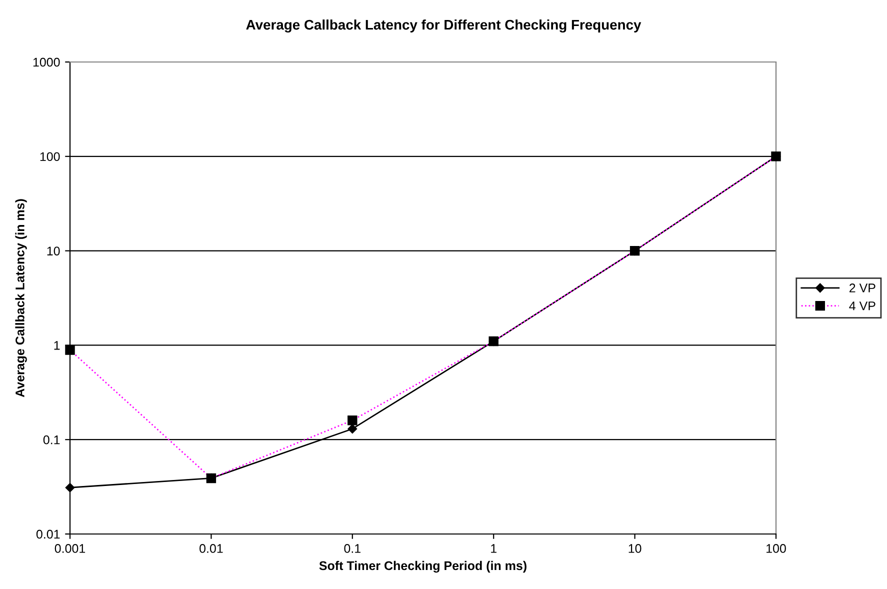 The width and height of the screenshot is (887, 589). What do you see at coordinates (51, 439) in the screenshot?
I see `y-tick-label: 0.1` at bounding box center [51, 439].